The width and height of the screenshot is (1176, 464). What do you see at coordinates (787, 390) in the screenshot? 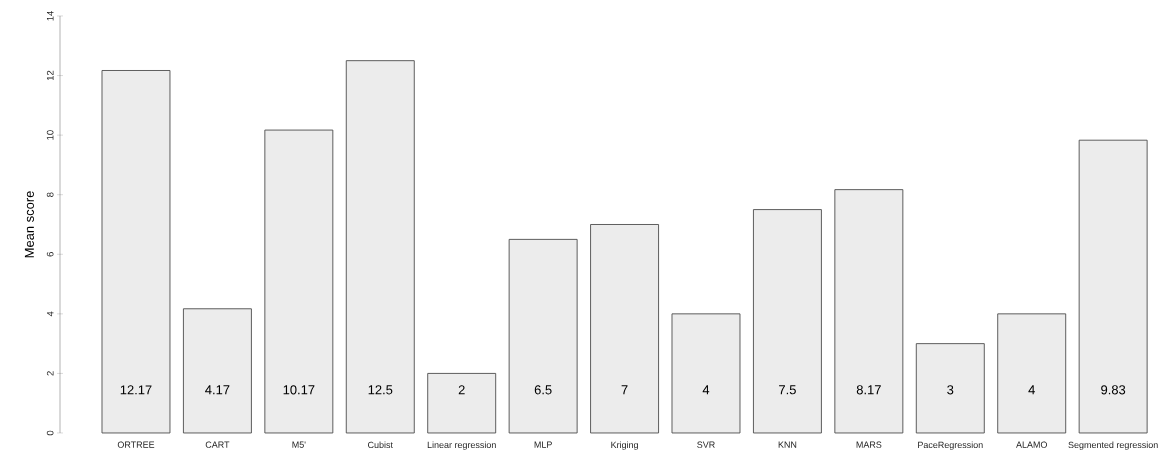
I see `data-label: 7.5` at bounding box center [787, 390].